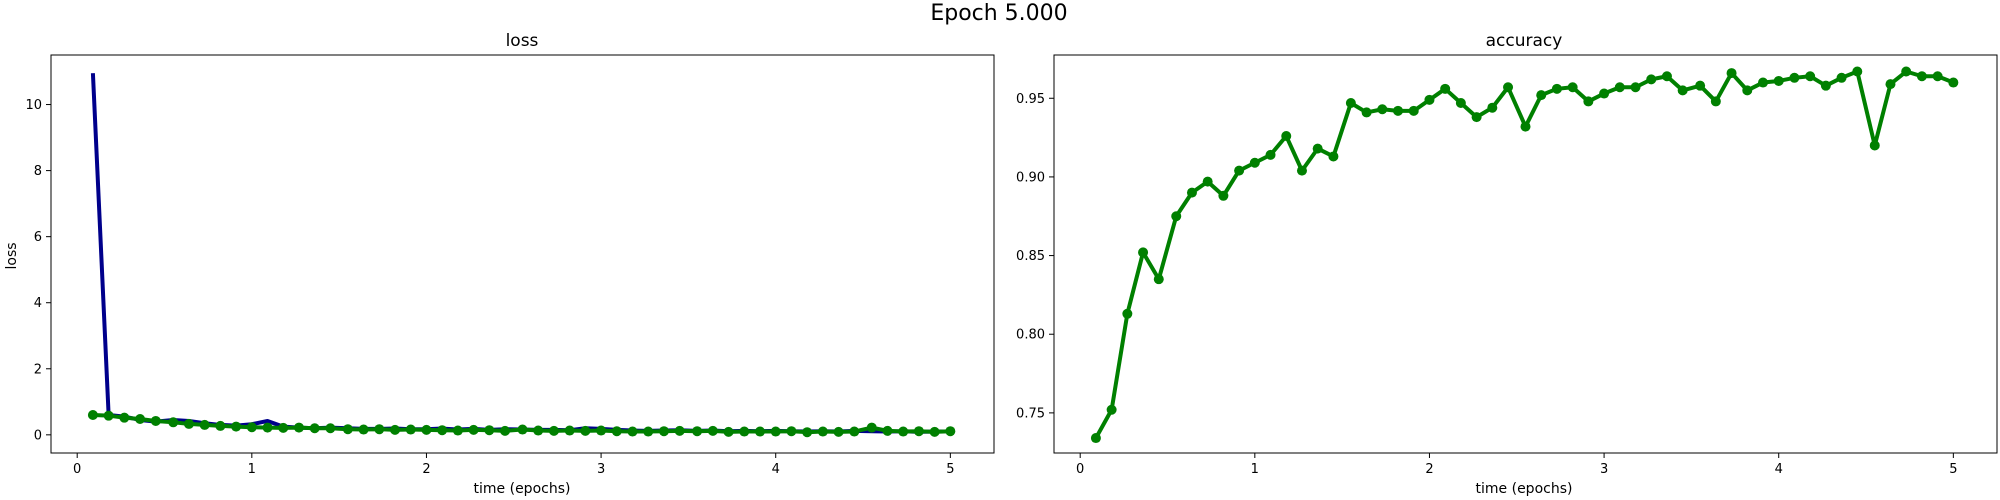 This screenshot has height=500, width=2000. What do you see at coordinates (1524, 489) in the screenshot?
I see `accuracy-panel-xlabel: time (epochs)` at bounding box center [1524, 489].